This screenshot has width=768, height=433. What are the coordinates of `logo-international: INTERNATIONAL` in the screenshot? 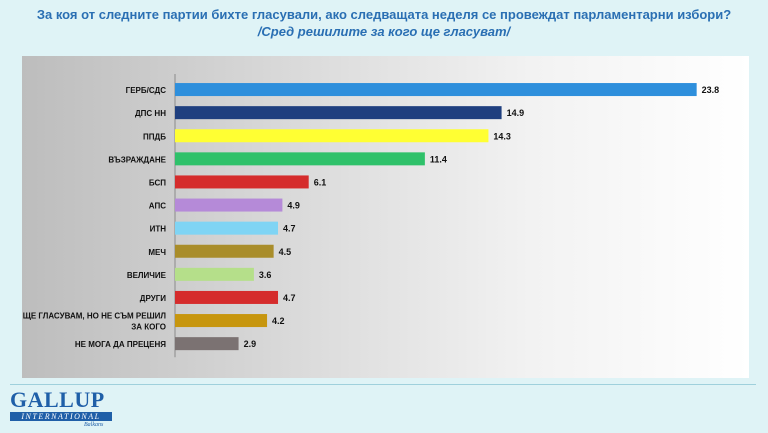 It's located at (61, 416).